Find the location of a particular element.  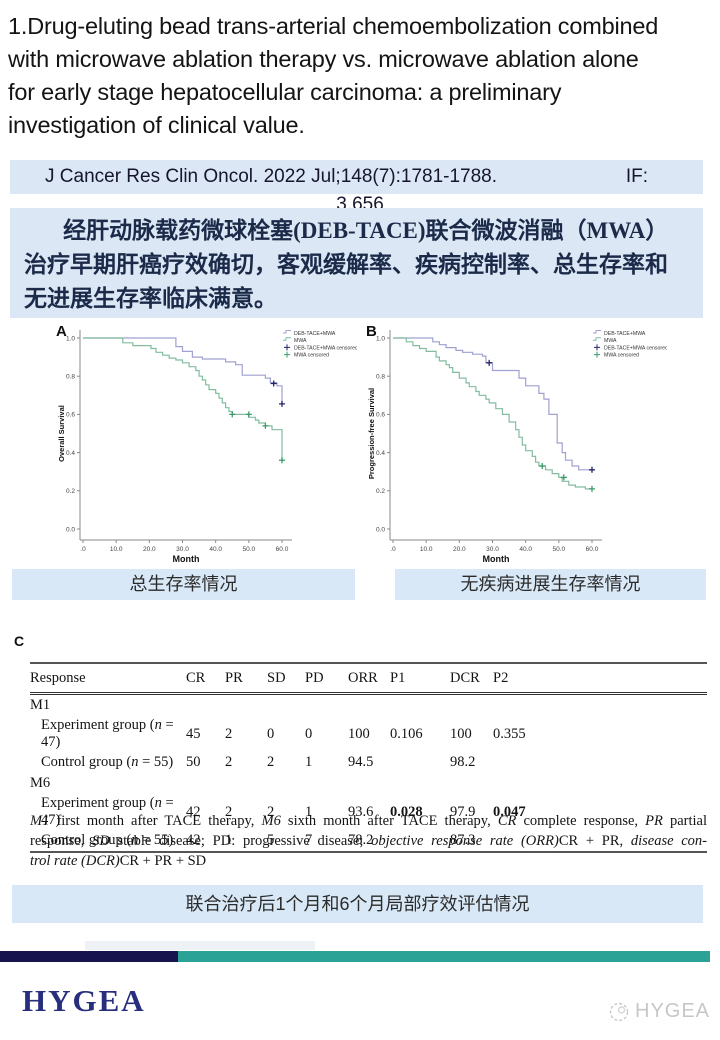

caption-progression-free-survival: 无疾病进展生存率情况 is located at coordinates (550, 584).